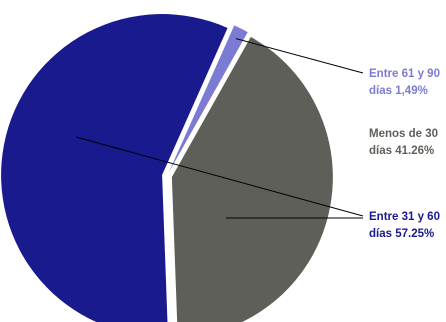 Image resolution: width=446 pixels, height=322 pixels. I want to click on slice-label-1: Entre 61 y 90 días 1,49%, so click(404, 82).